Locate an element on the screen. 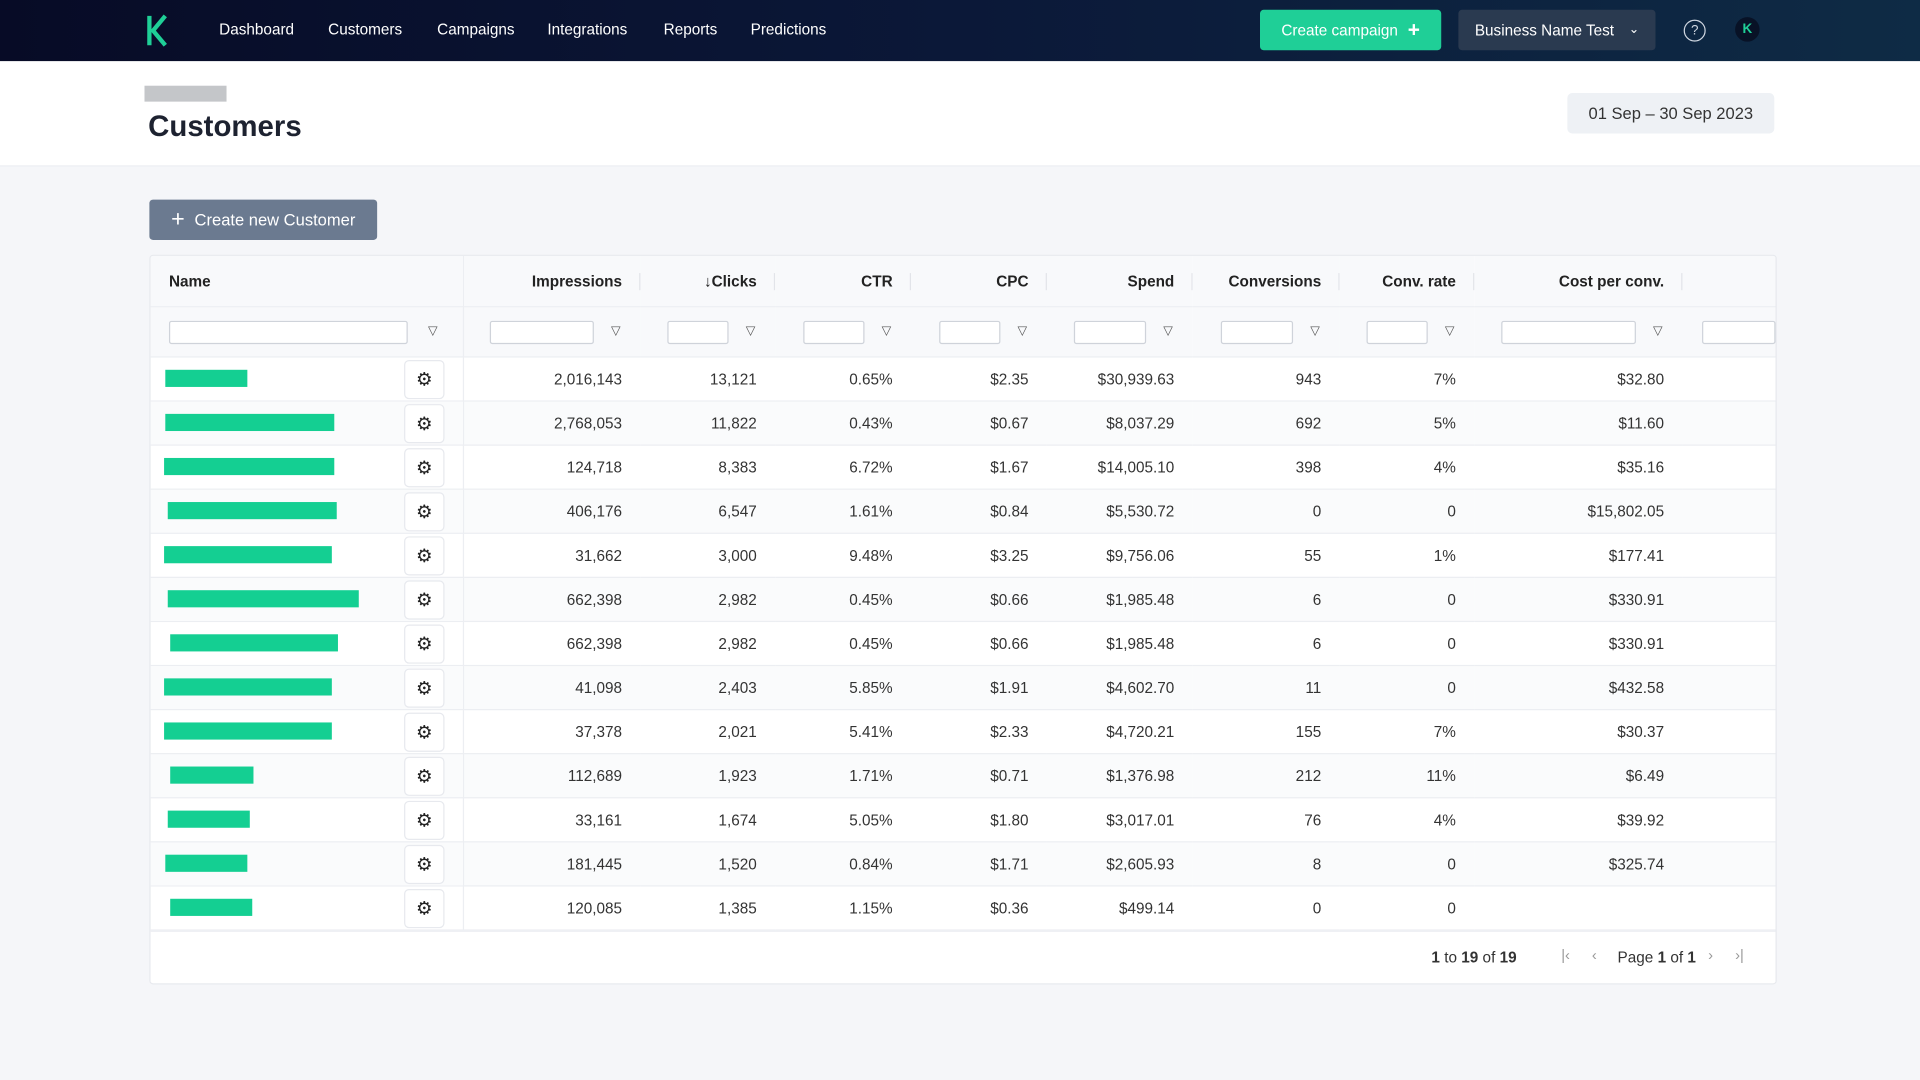 The image size is (1920, 1080). filter-input-cost-per-conv is located at coordinates (1568, 332).